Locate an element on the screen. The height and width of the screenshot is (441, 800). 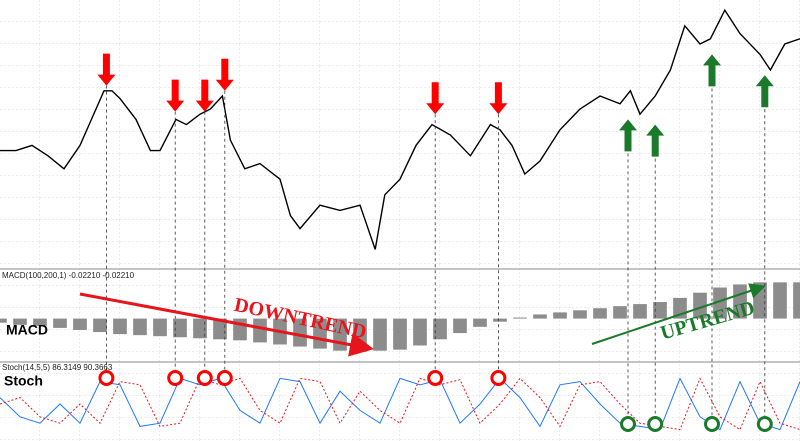
uptrend-arrow is located at coordinates (678, 314).